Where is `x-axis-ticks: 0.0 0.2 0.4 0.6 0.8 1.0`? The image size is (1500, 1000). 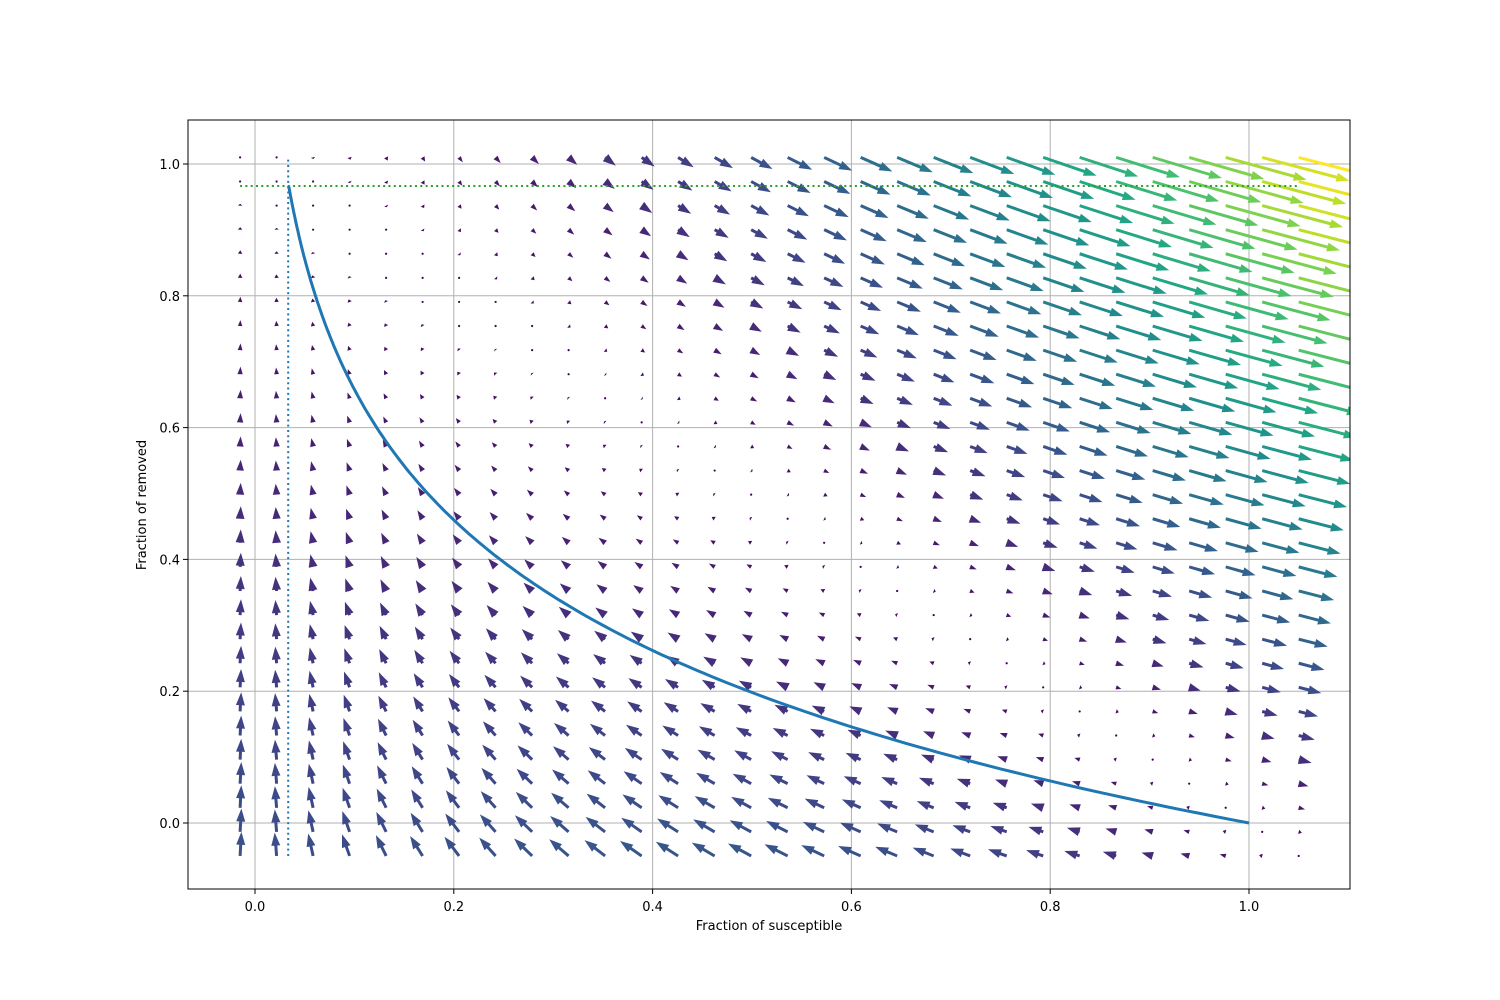
x-axis-ticks: 0.0 0.2 0.4 0.6 0.8 1.0 is located at coordinates (752, 902).